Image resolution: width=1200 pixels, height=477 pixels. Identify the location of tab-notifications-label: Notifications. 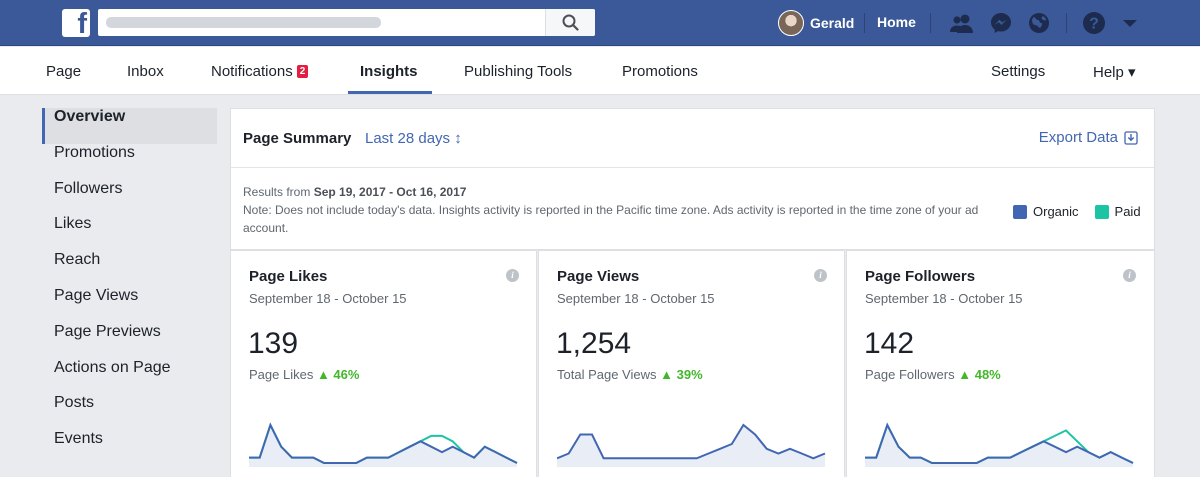
(252, 71).